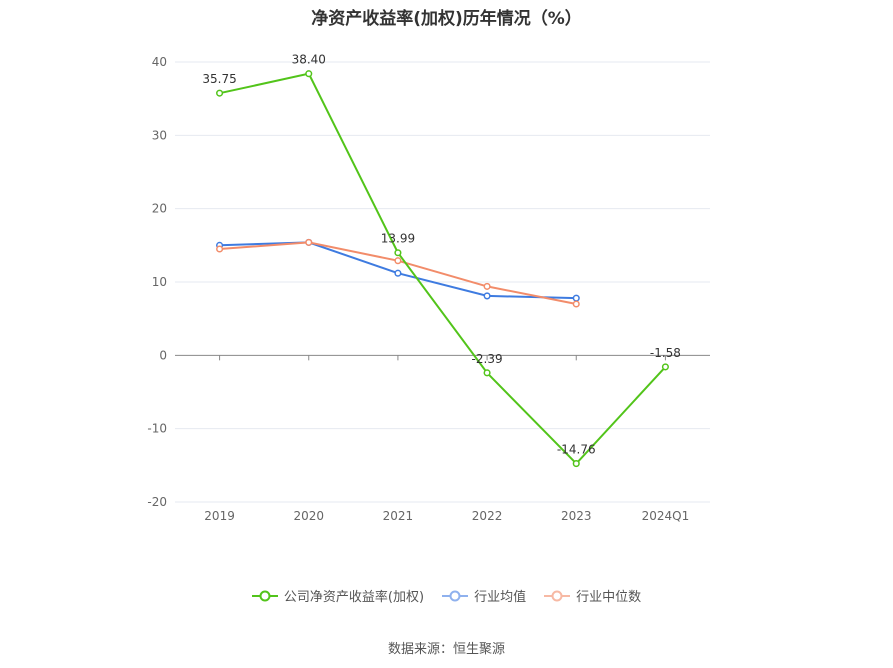  What do you see at coordinates (557, 595) in the screenshot?
I see `legend-orange-marker-icon` at bounding box center [557, 595].